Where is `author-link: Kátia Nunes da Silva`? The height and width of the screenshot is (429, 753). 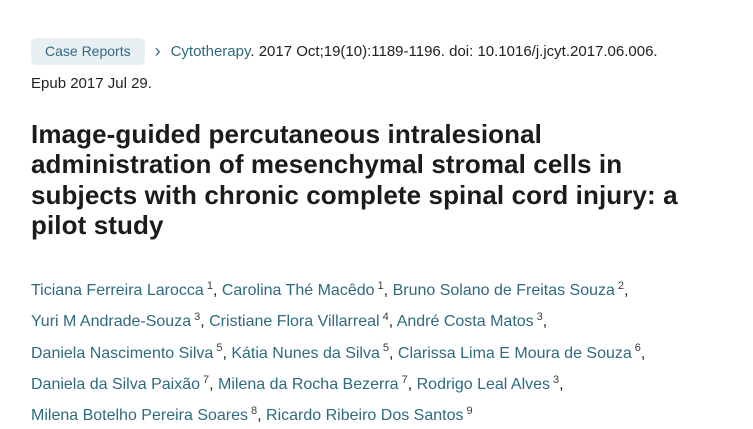
author-link: Kátia Nunes da Silva is located at coordinates (305, 353).